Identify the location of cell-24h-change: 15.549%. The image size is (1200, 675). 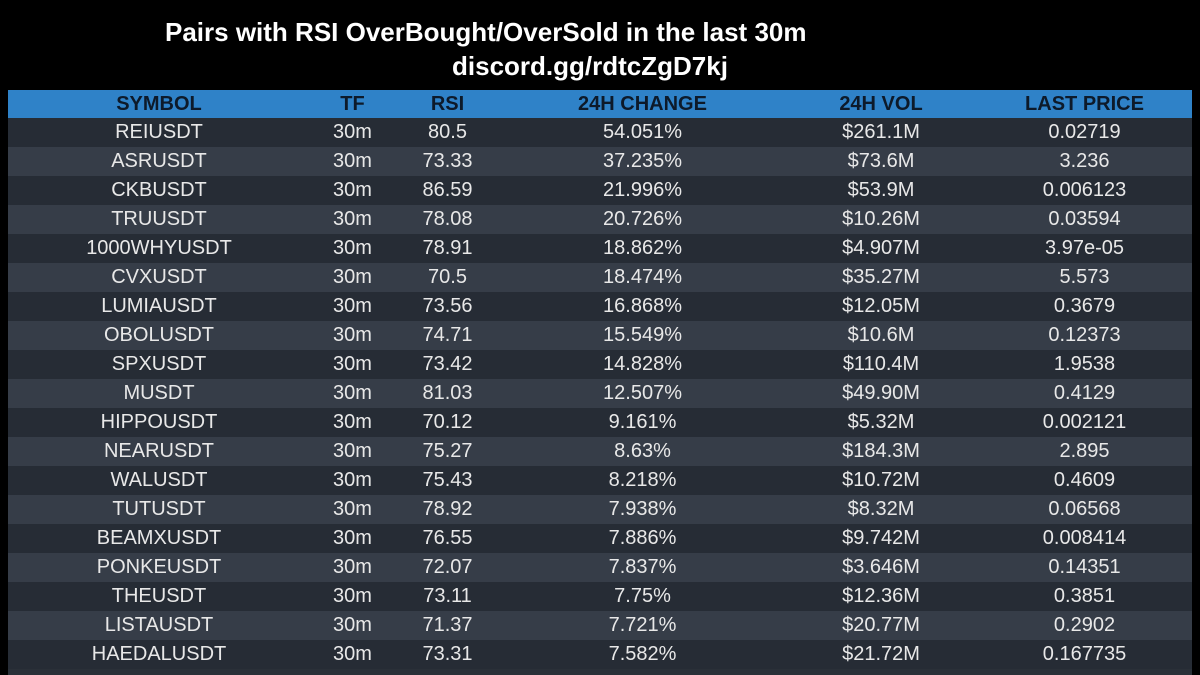
(642, 335).